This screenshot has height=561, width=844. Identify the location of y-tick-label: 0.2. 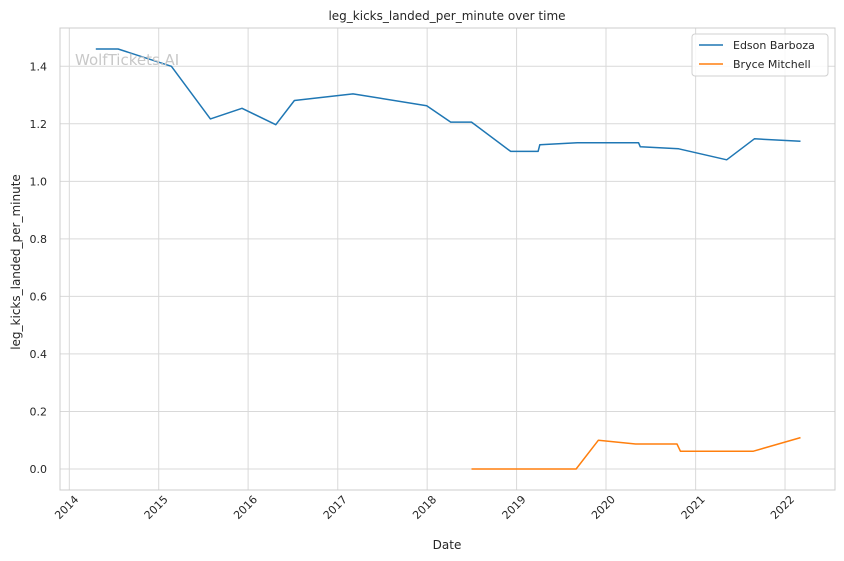
(39, 411).